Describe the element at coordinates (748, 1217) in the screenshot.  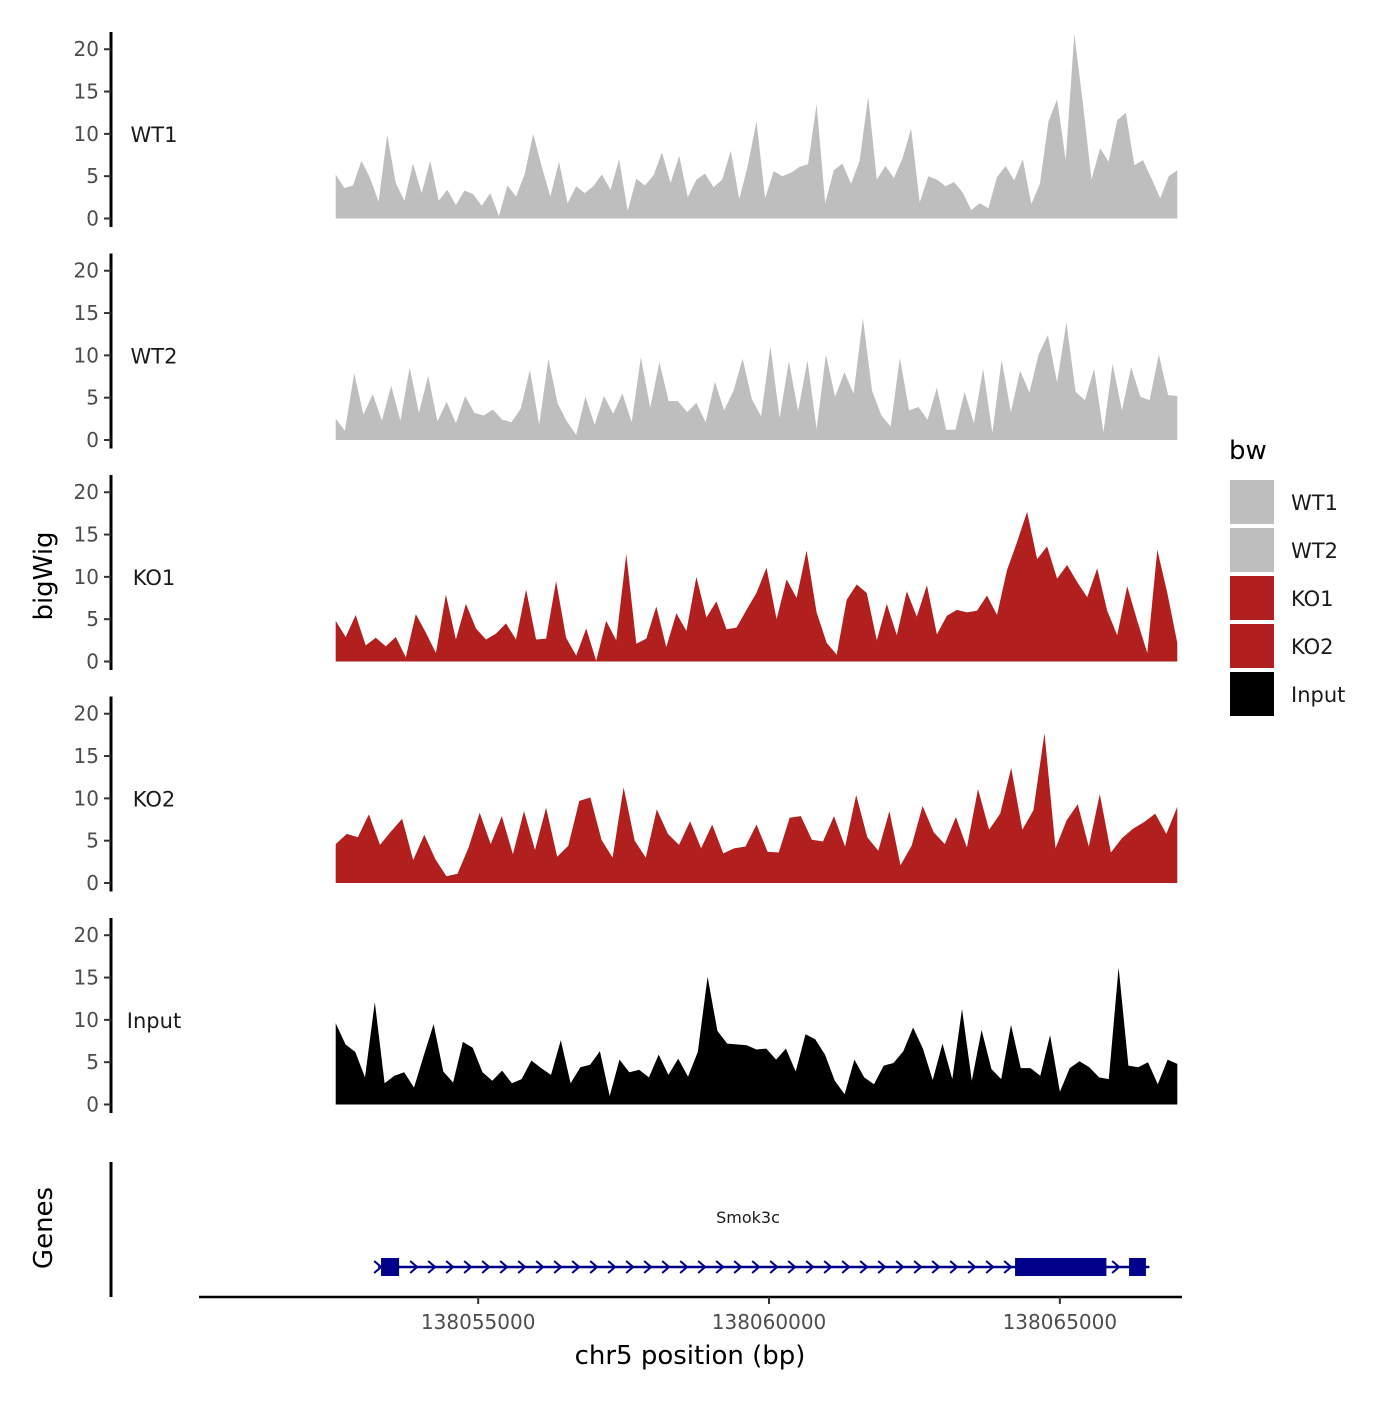
I see `gene-name-label: Smok3c` at that location.